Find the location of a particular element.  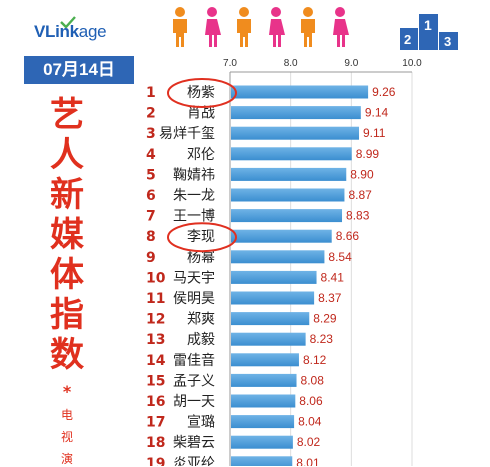

title-char: 指 is located at coordinates (67, 315).